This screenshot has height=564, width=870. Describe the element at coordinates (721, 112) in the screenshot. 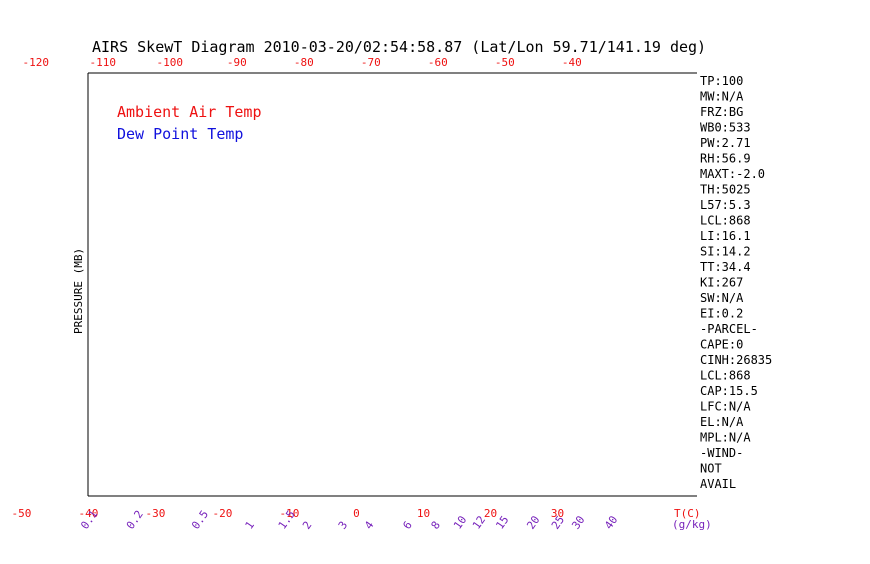

I see `index-item: FRZ:BG` at that location.